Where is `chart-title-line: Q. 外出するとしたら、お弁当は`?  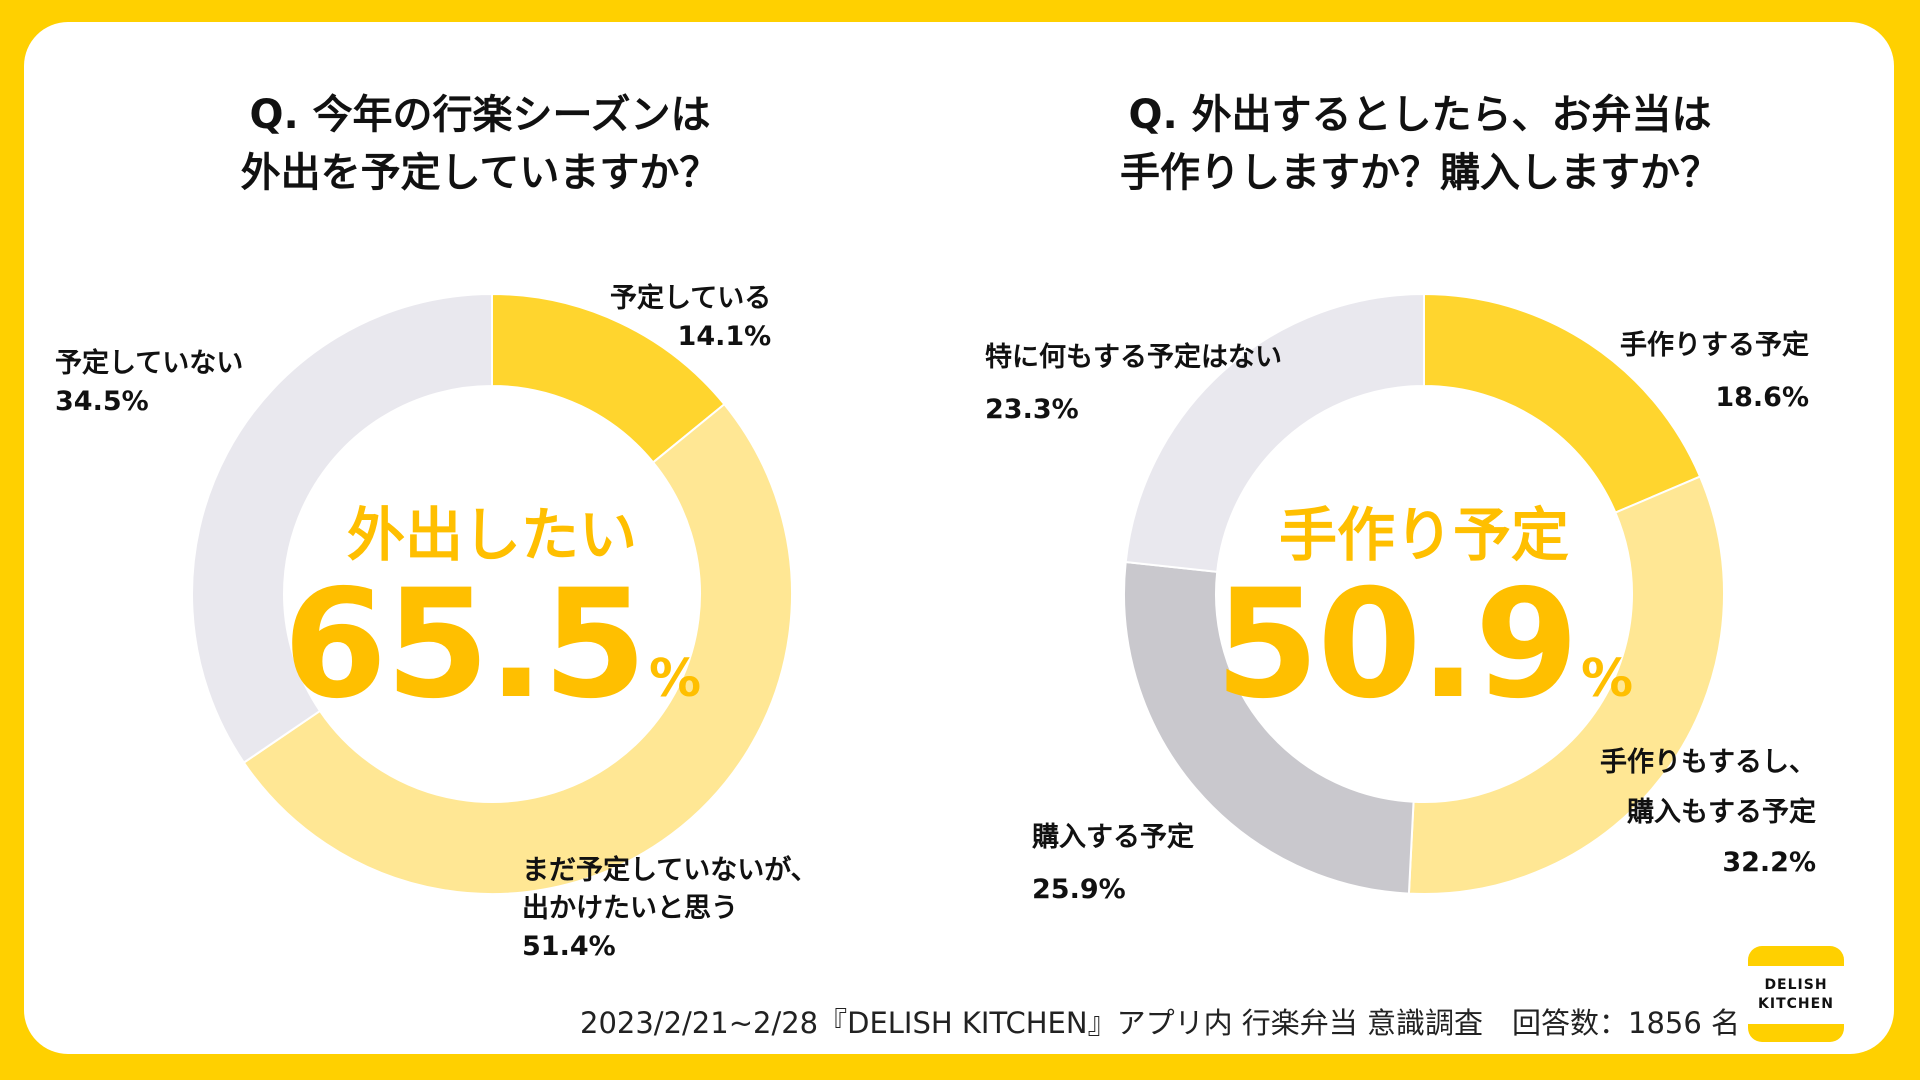
chart-title-line: Q. 外出するとしたら、お弁当は is located at coordinates (1420, 115).